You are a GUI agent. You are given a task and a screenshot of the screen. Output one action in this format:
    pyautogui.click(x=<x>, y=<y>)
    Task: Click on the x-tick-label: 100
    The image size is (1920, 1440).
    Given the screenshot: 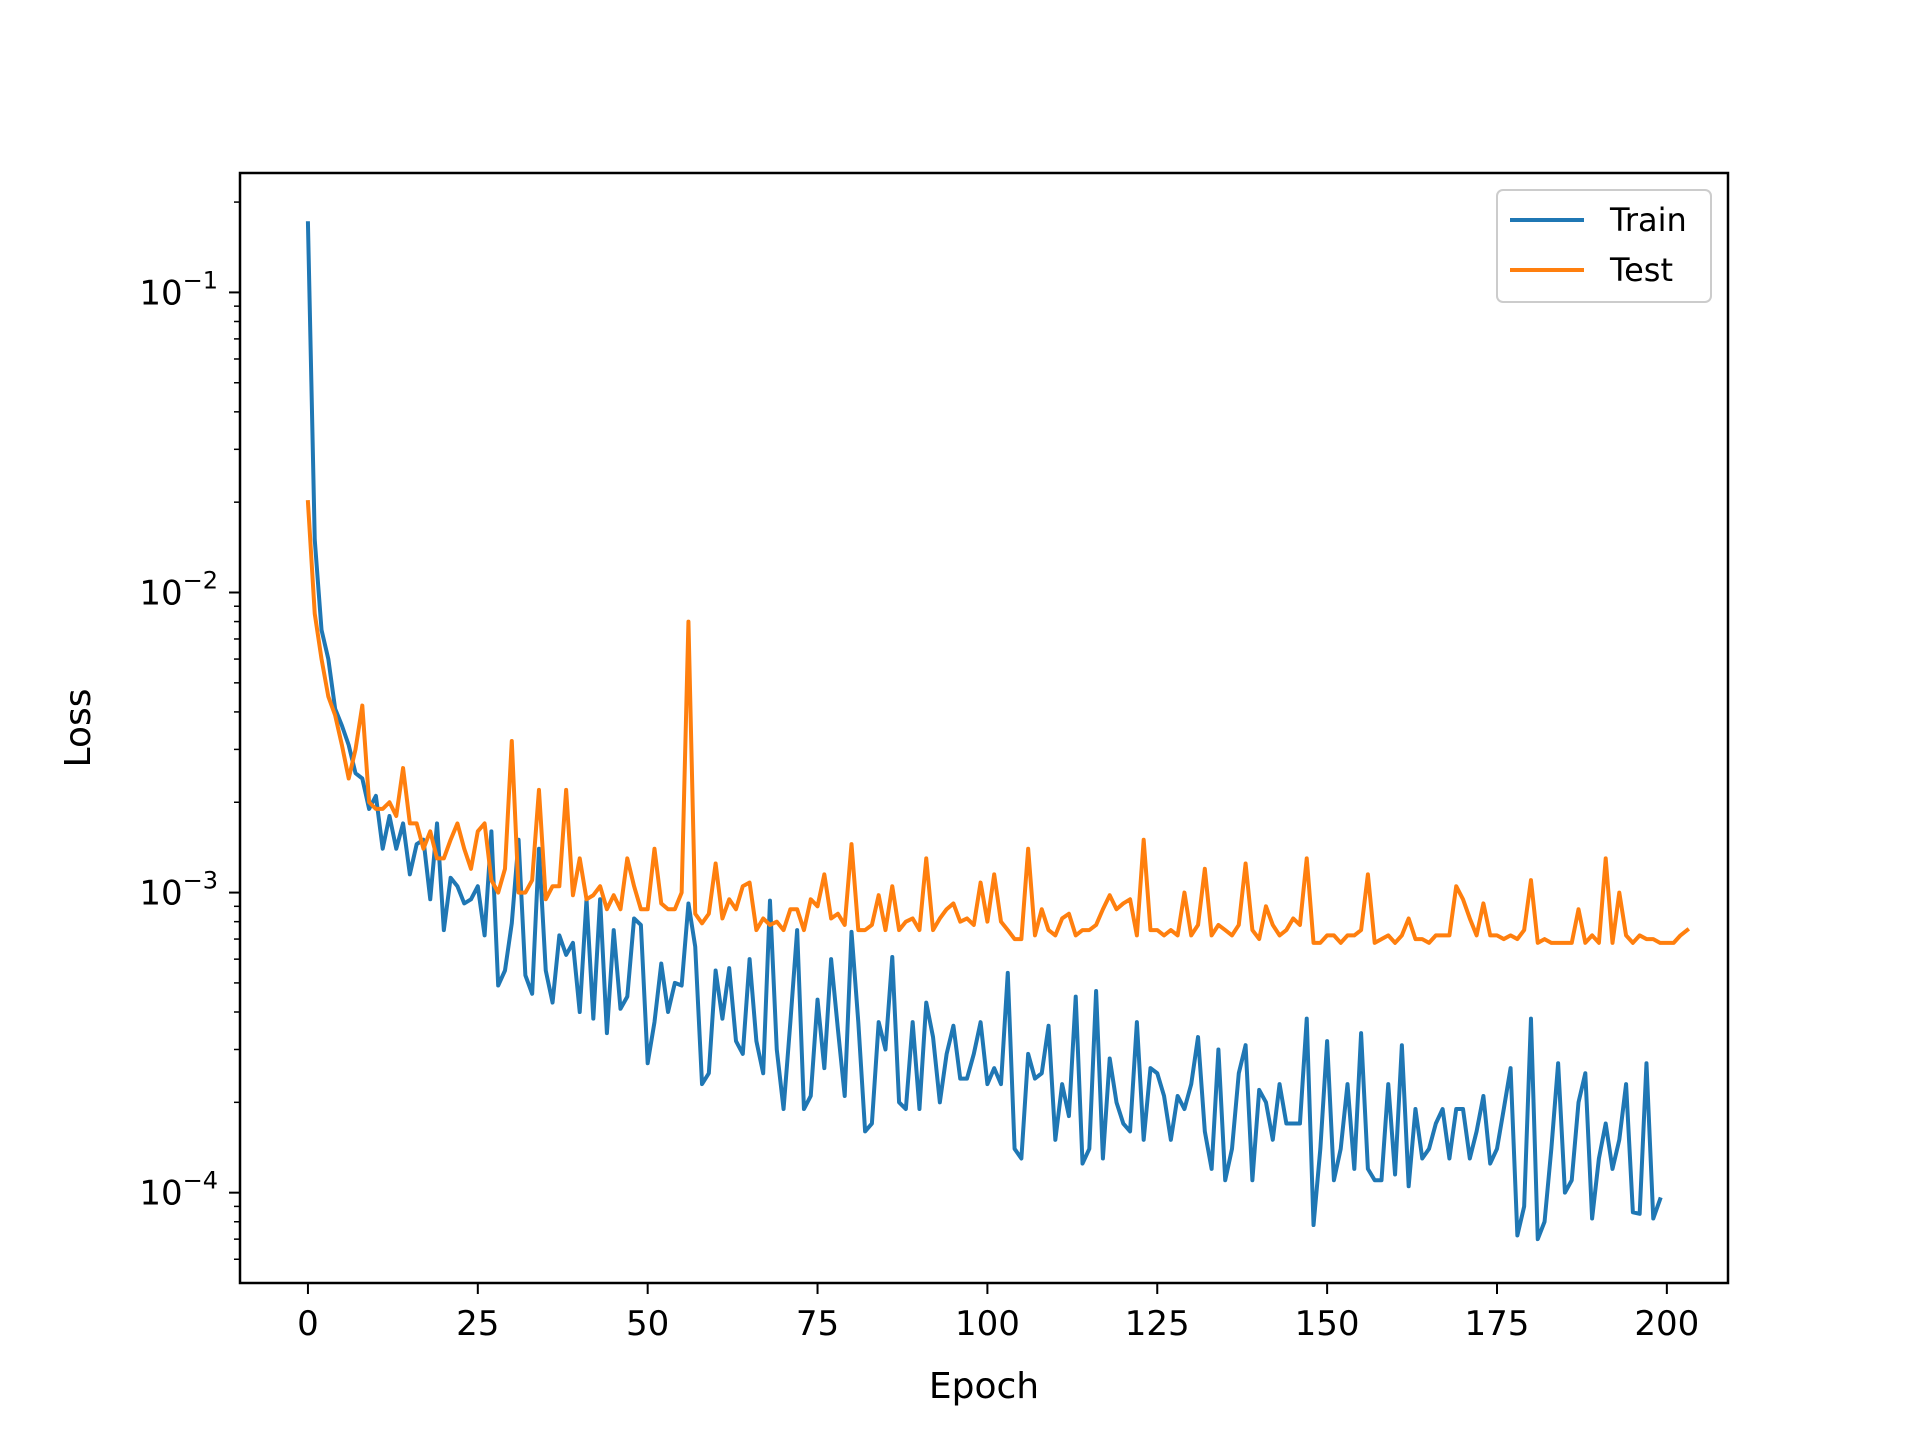 What is the action you would take?
    pyautogui.click(x=987, y=1324)
    